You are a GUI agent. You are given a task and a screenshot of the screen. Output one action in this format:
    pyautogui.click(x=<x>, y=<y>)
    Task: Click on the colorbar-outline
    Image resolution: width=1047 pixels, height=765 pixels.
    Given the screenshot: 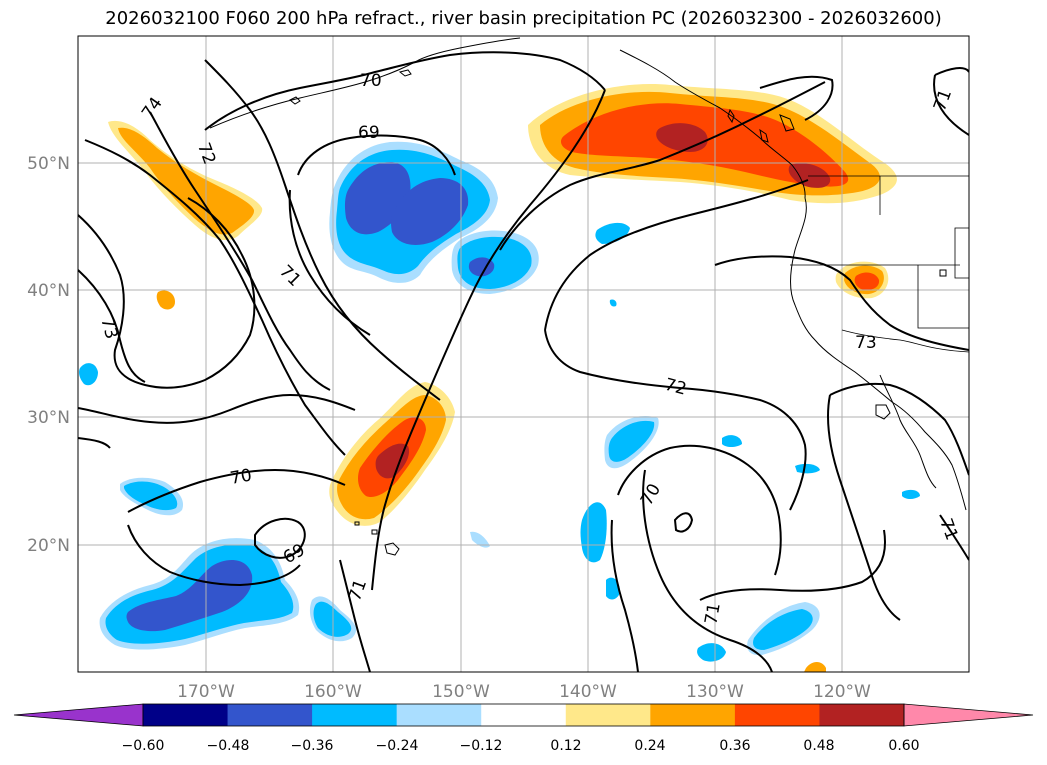 What is the action you would take?
    pyautogui.click(x=523, y=715)
    